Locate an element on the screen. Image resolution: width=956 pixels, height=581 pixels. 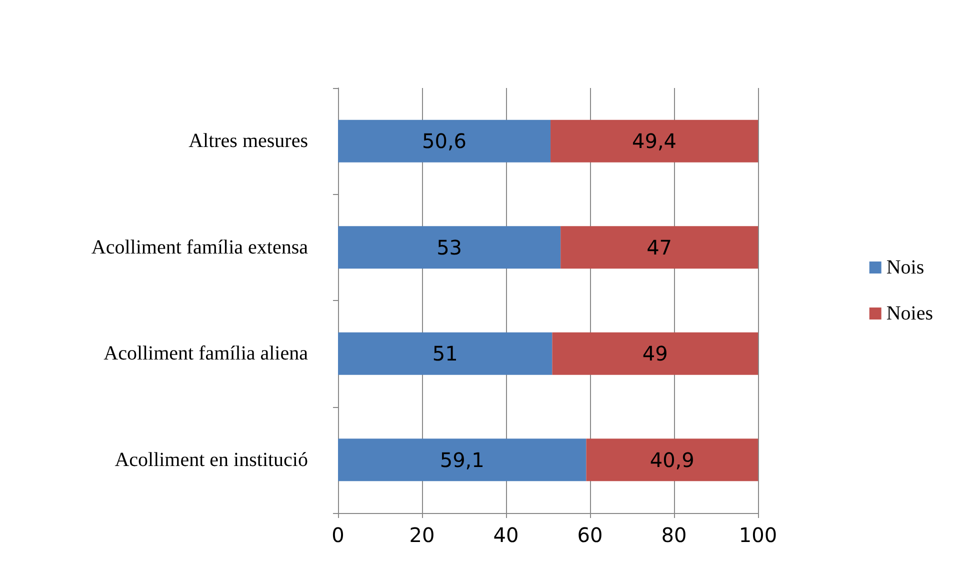
x-tick-label: 40 is located at coordinates (506, 535).